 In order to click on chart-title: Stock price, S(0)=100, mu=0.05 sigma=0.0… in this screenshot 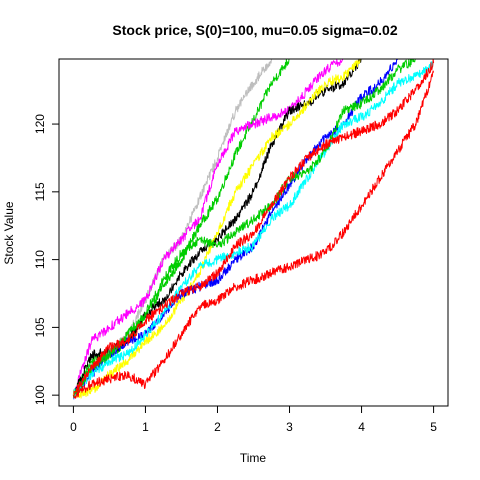, I will do `click(254, 30)`.